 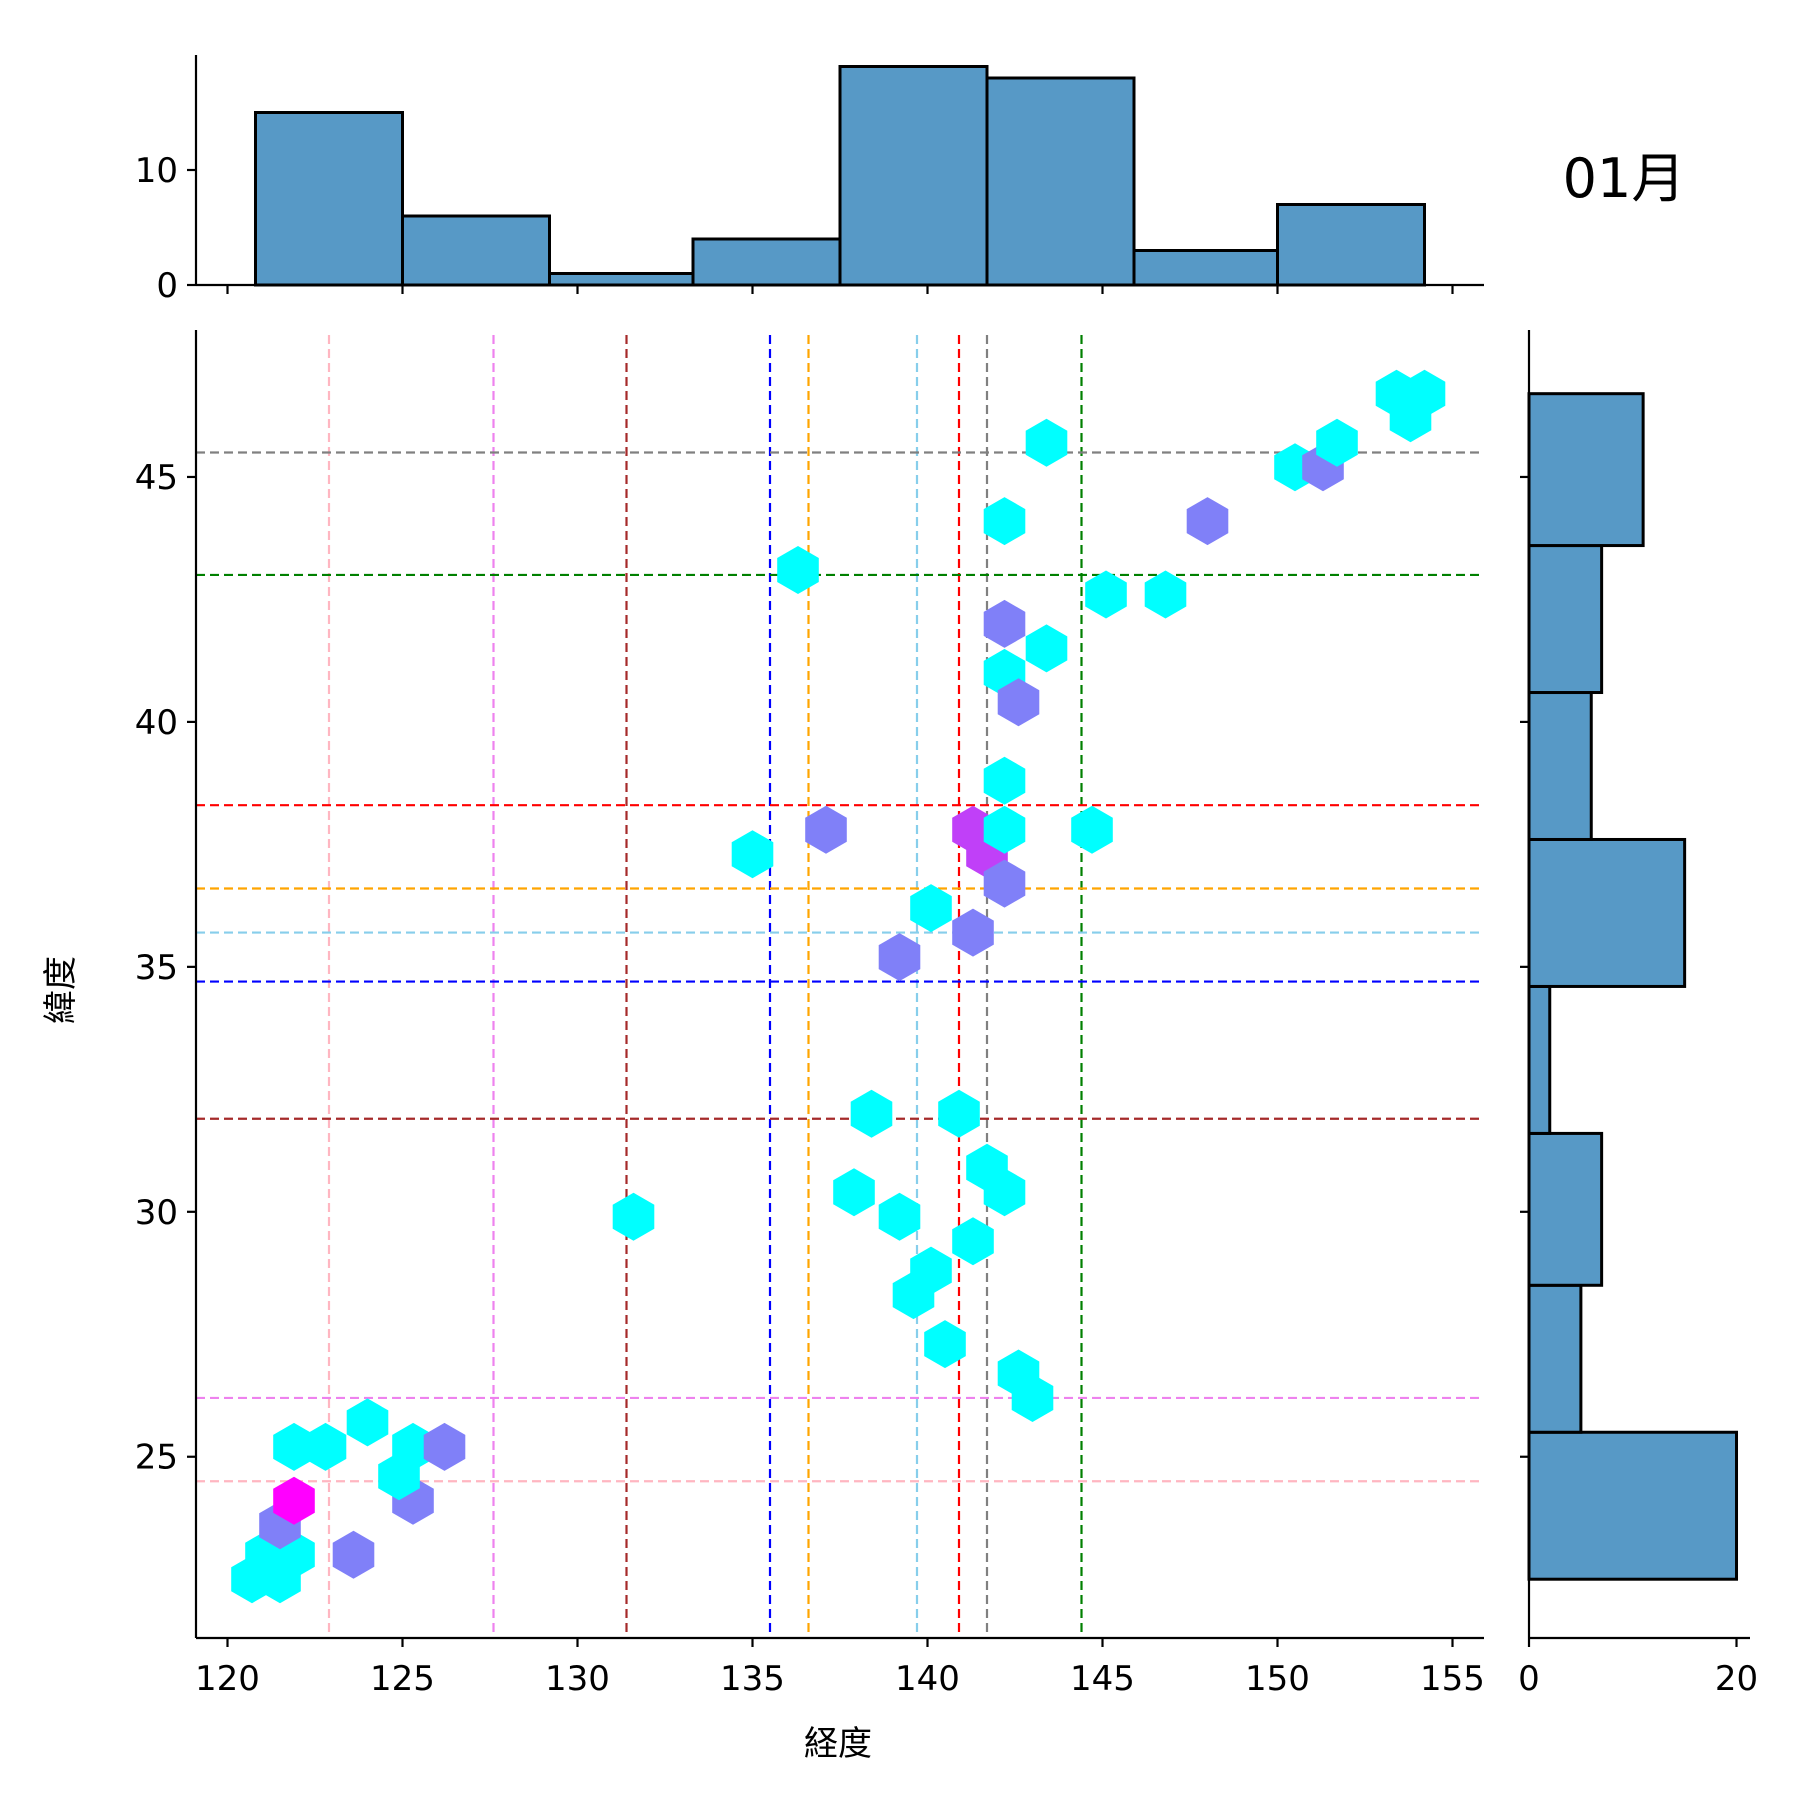 What do you see at coordinates (156, 968) in the screenshot?
I see `y-tick-label-35: 35` at bounding box center [156, 968].